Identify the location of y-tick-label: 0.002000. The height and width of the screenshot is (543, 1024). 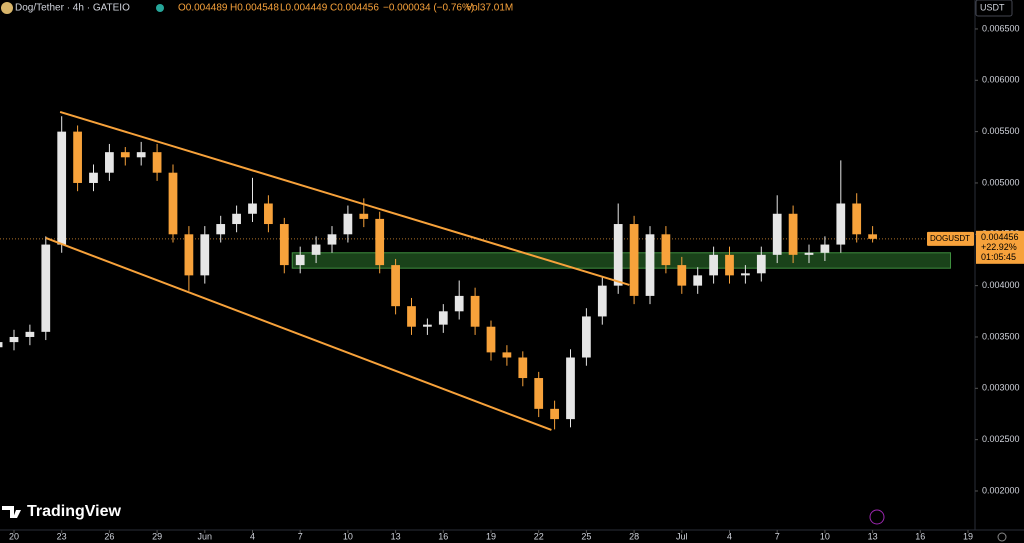
(1001, 490).